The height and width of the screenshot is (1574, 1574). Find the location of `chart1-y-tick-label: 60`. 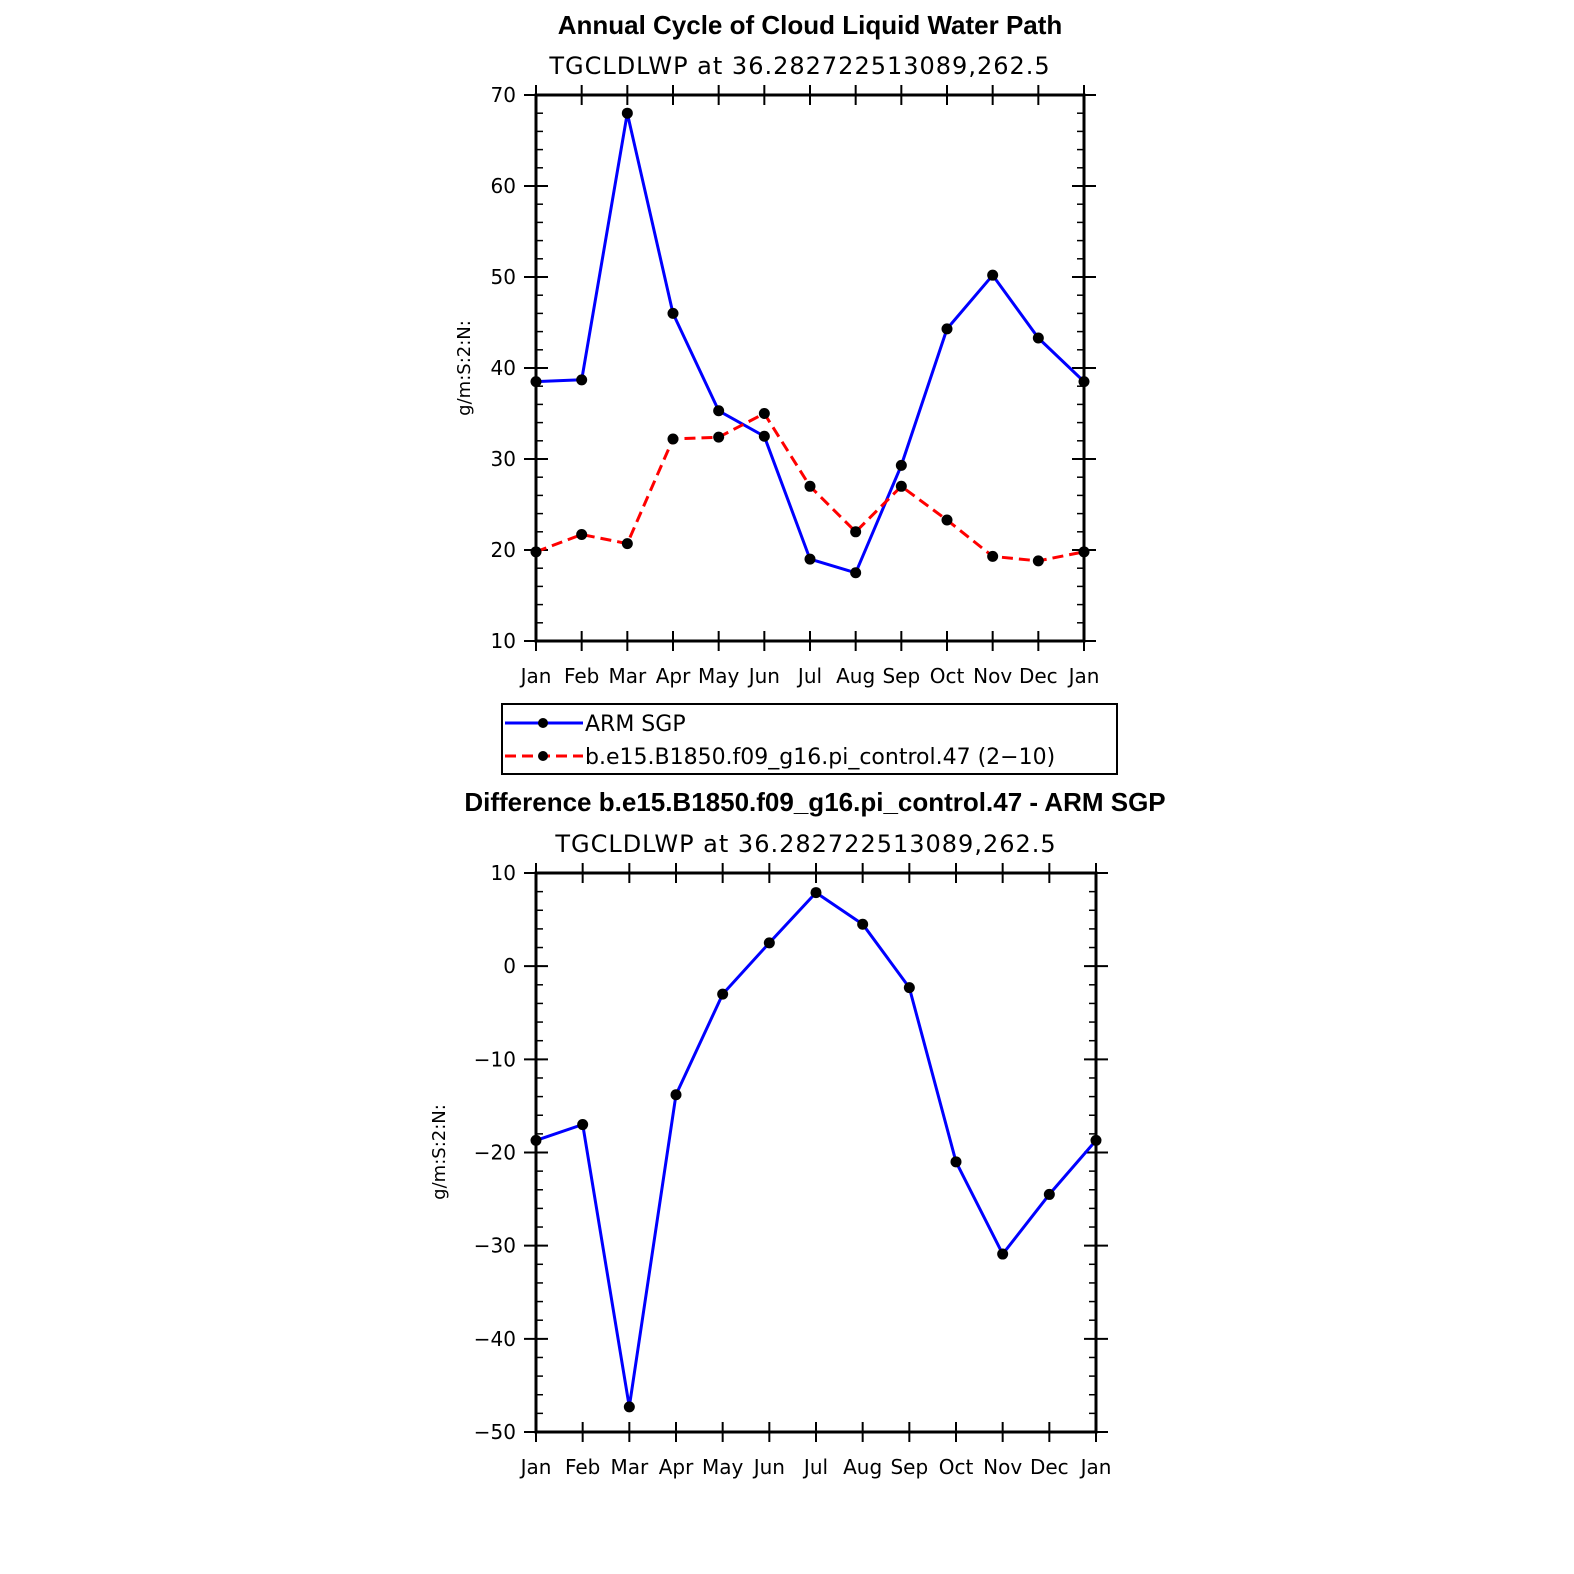

chart1-y-tick-label: 60 is located at coordinates (503, 186).